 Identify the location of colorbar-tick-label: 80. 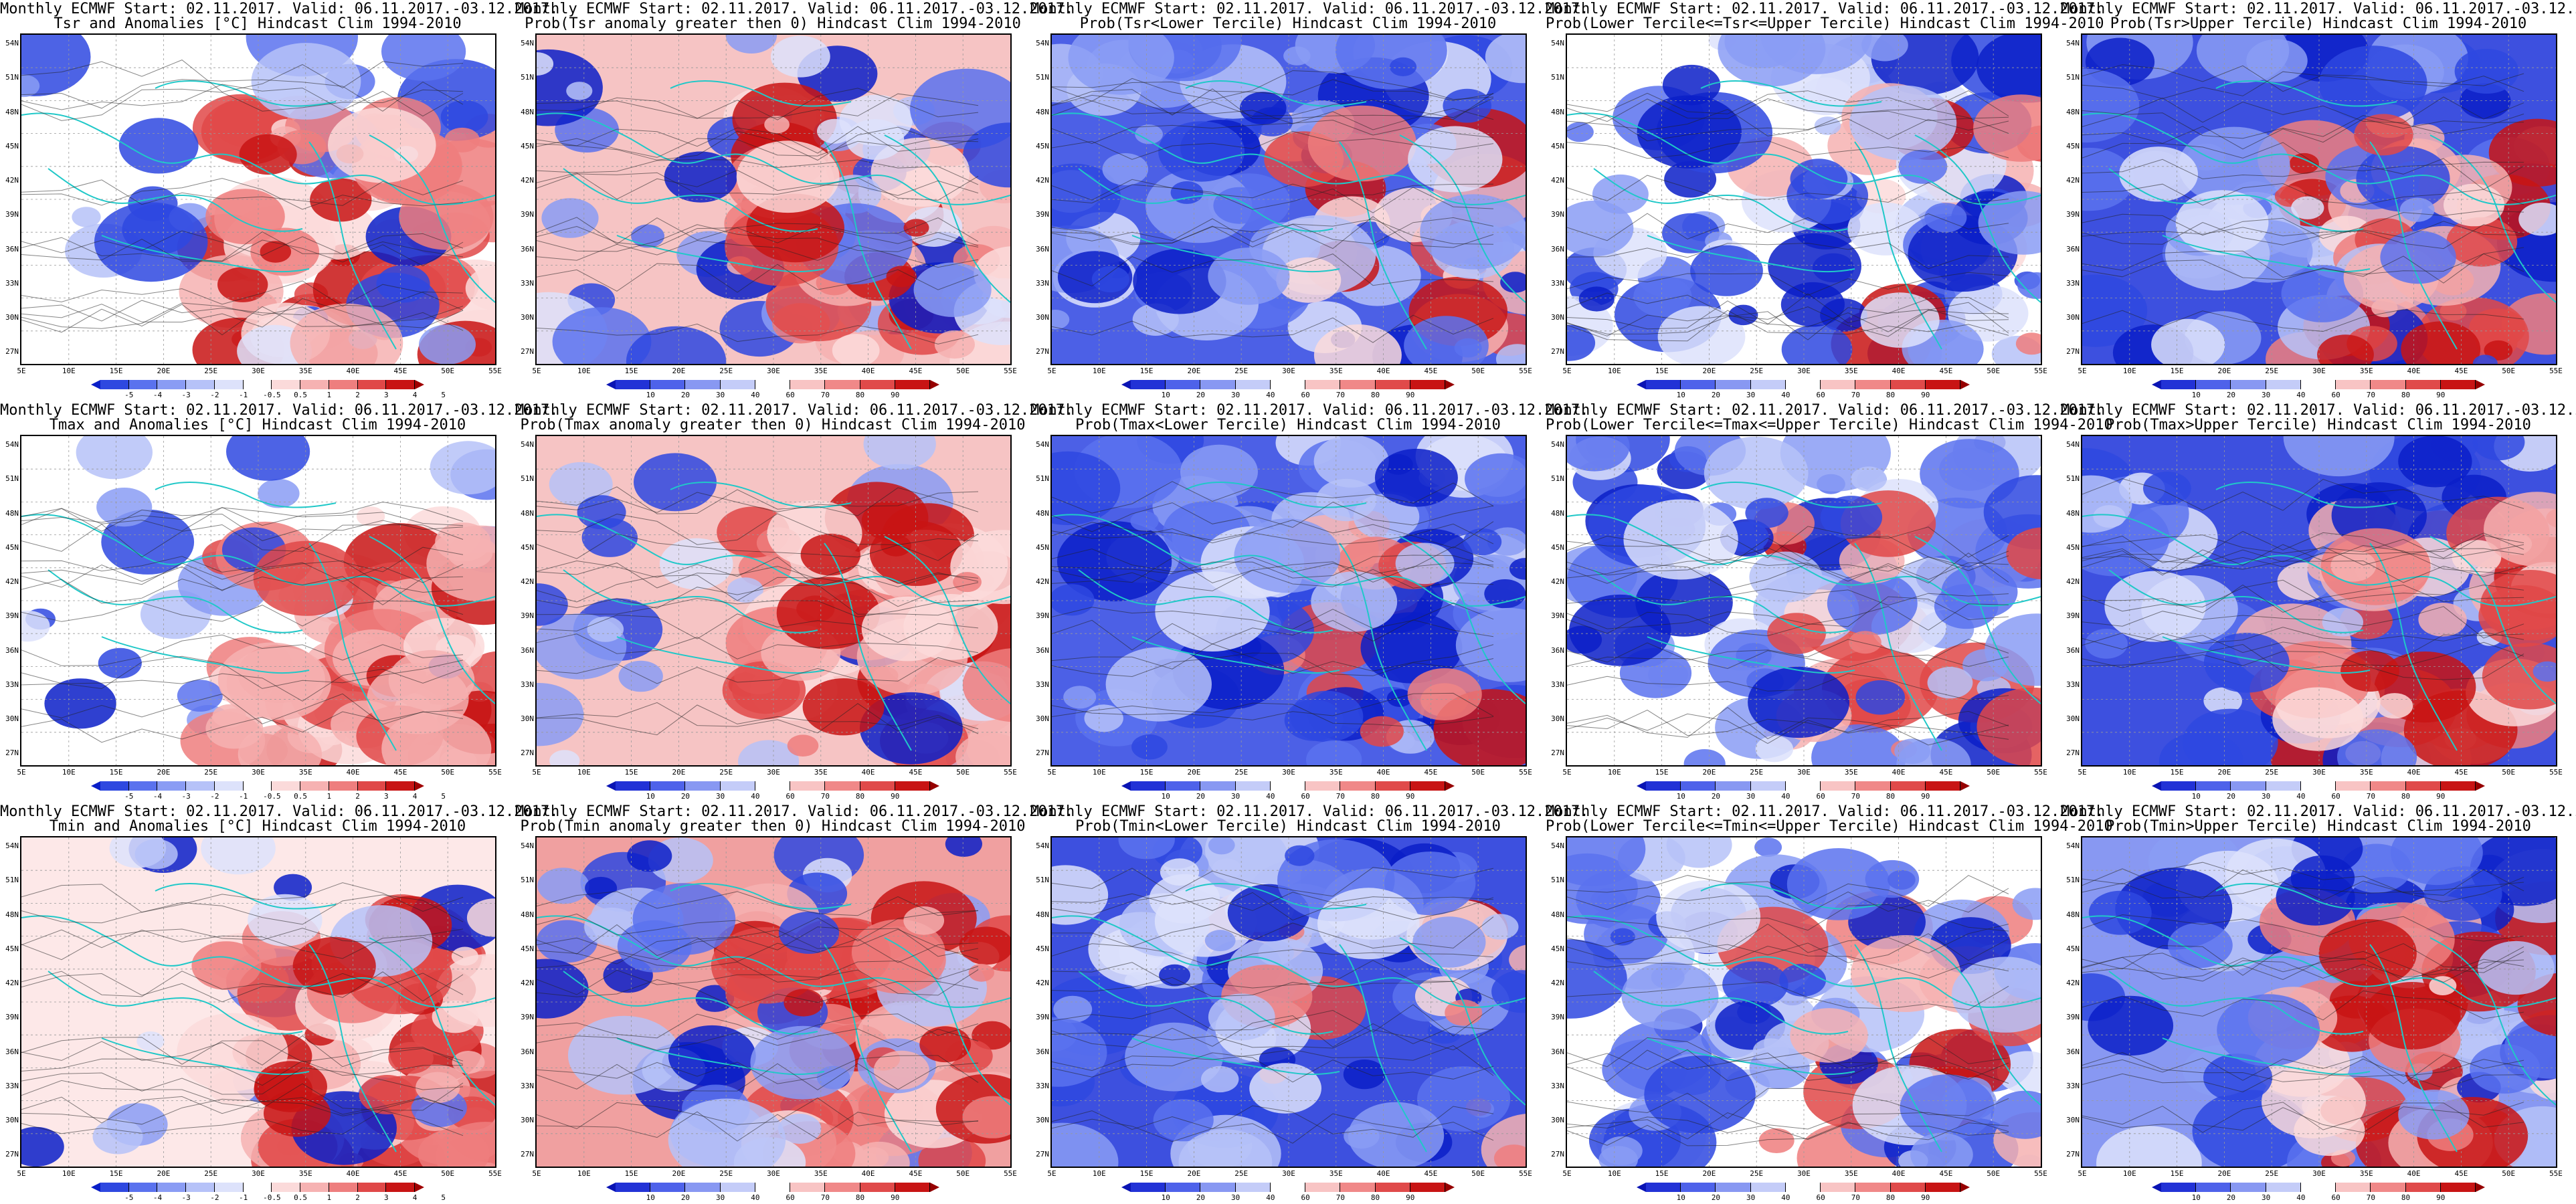
(2406, 1197).